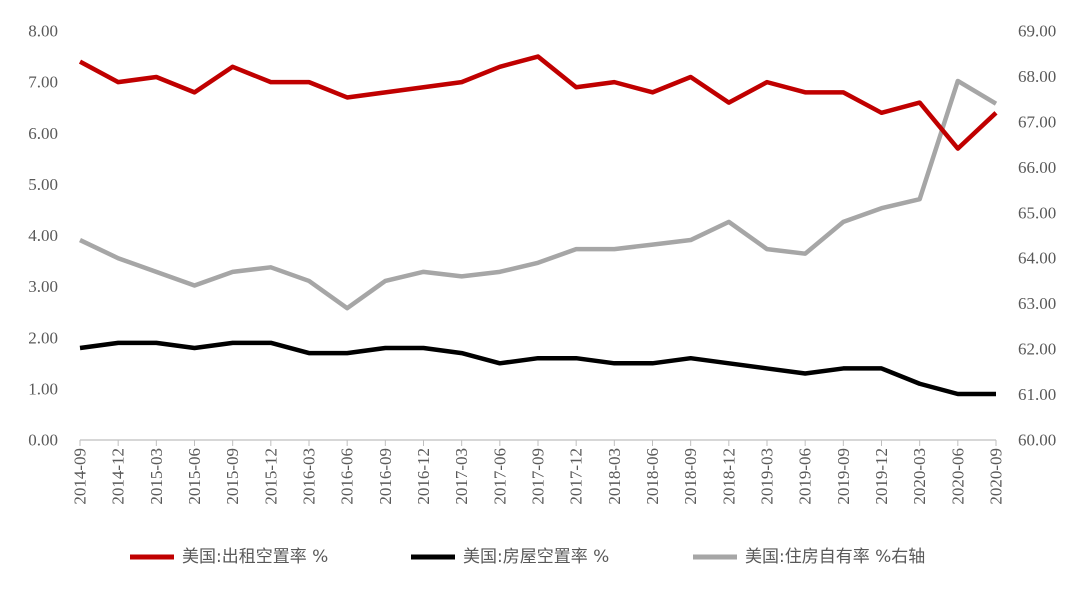 Image resolution: width=1080 pixels, height=589 pixels. What do you see at coordinates (43, 184) in the screenshot?
I see `y-left-tick-label: 5.00` at bounding box center [43, 184].